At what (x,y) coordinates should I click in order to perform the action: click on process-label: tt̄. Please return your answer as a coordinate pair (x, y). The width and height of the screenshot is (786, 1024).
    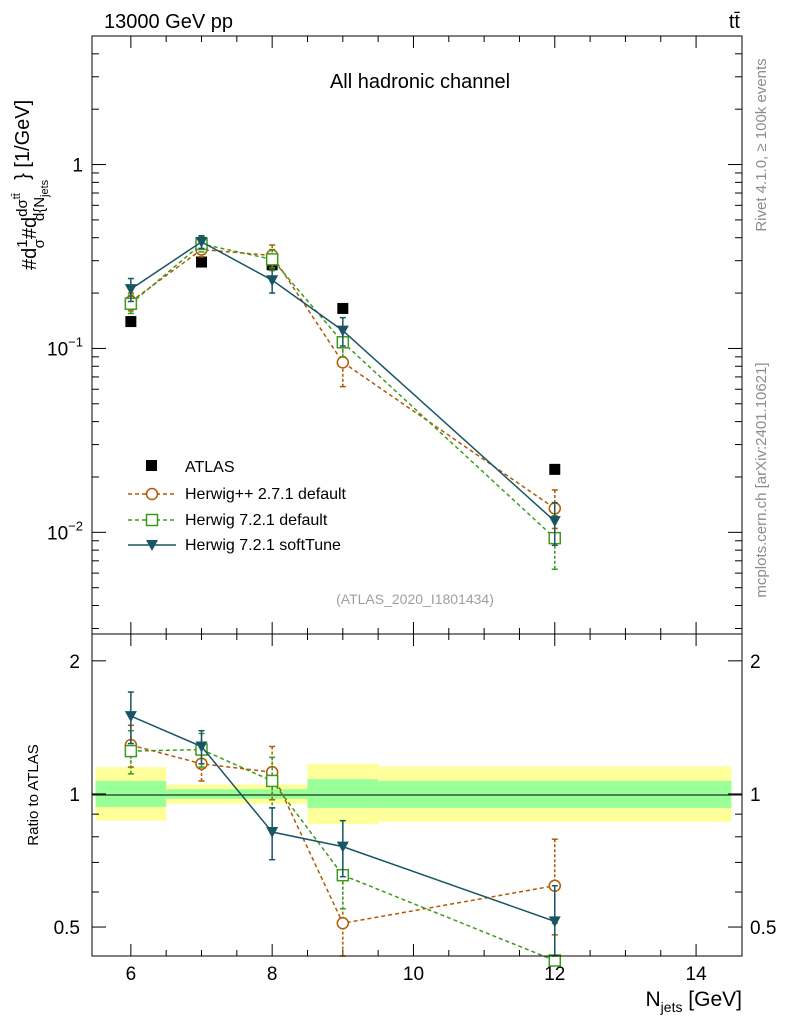
    Looking at the image, I should click on (735, 22).